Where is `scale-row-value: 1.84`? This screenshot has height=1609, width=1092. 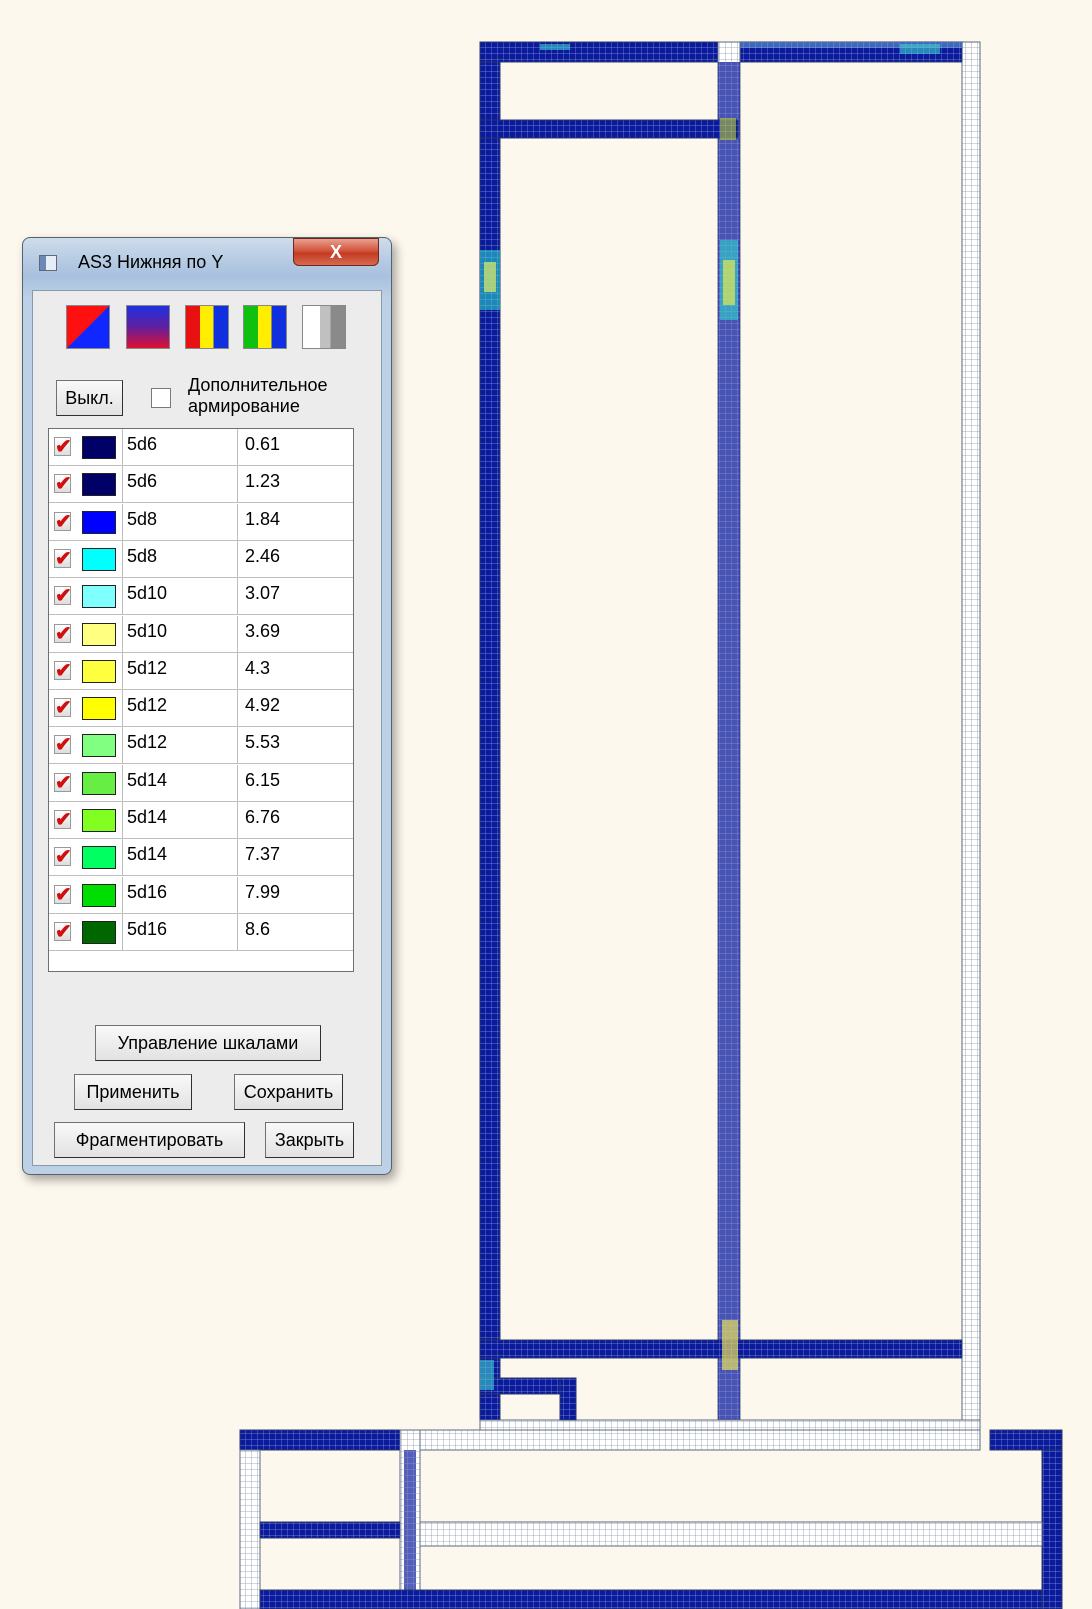 scale-row-value: 1.84 is located at coordinates (263, 518).